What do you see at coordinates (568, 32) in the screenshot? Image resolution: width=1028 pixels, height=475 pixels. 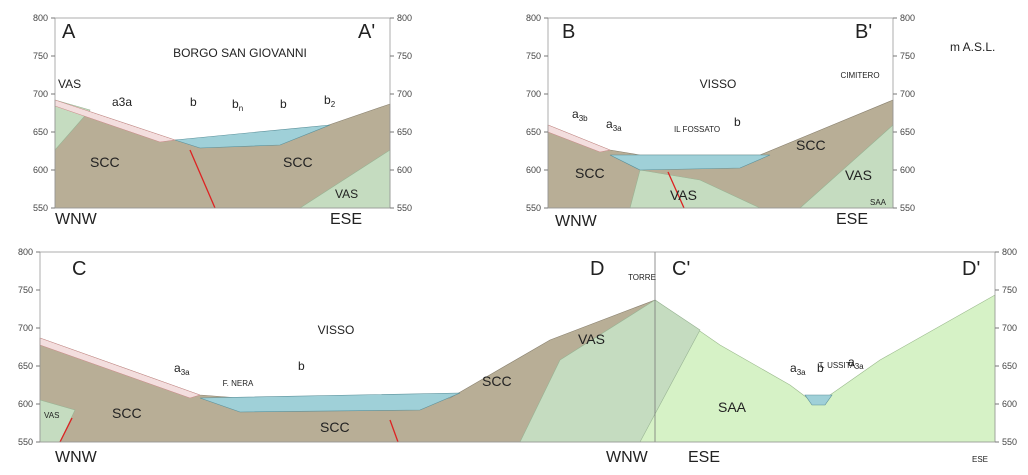 I see `section-label: B` at bounding box center [568, 32].